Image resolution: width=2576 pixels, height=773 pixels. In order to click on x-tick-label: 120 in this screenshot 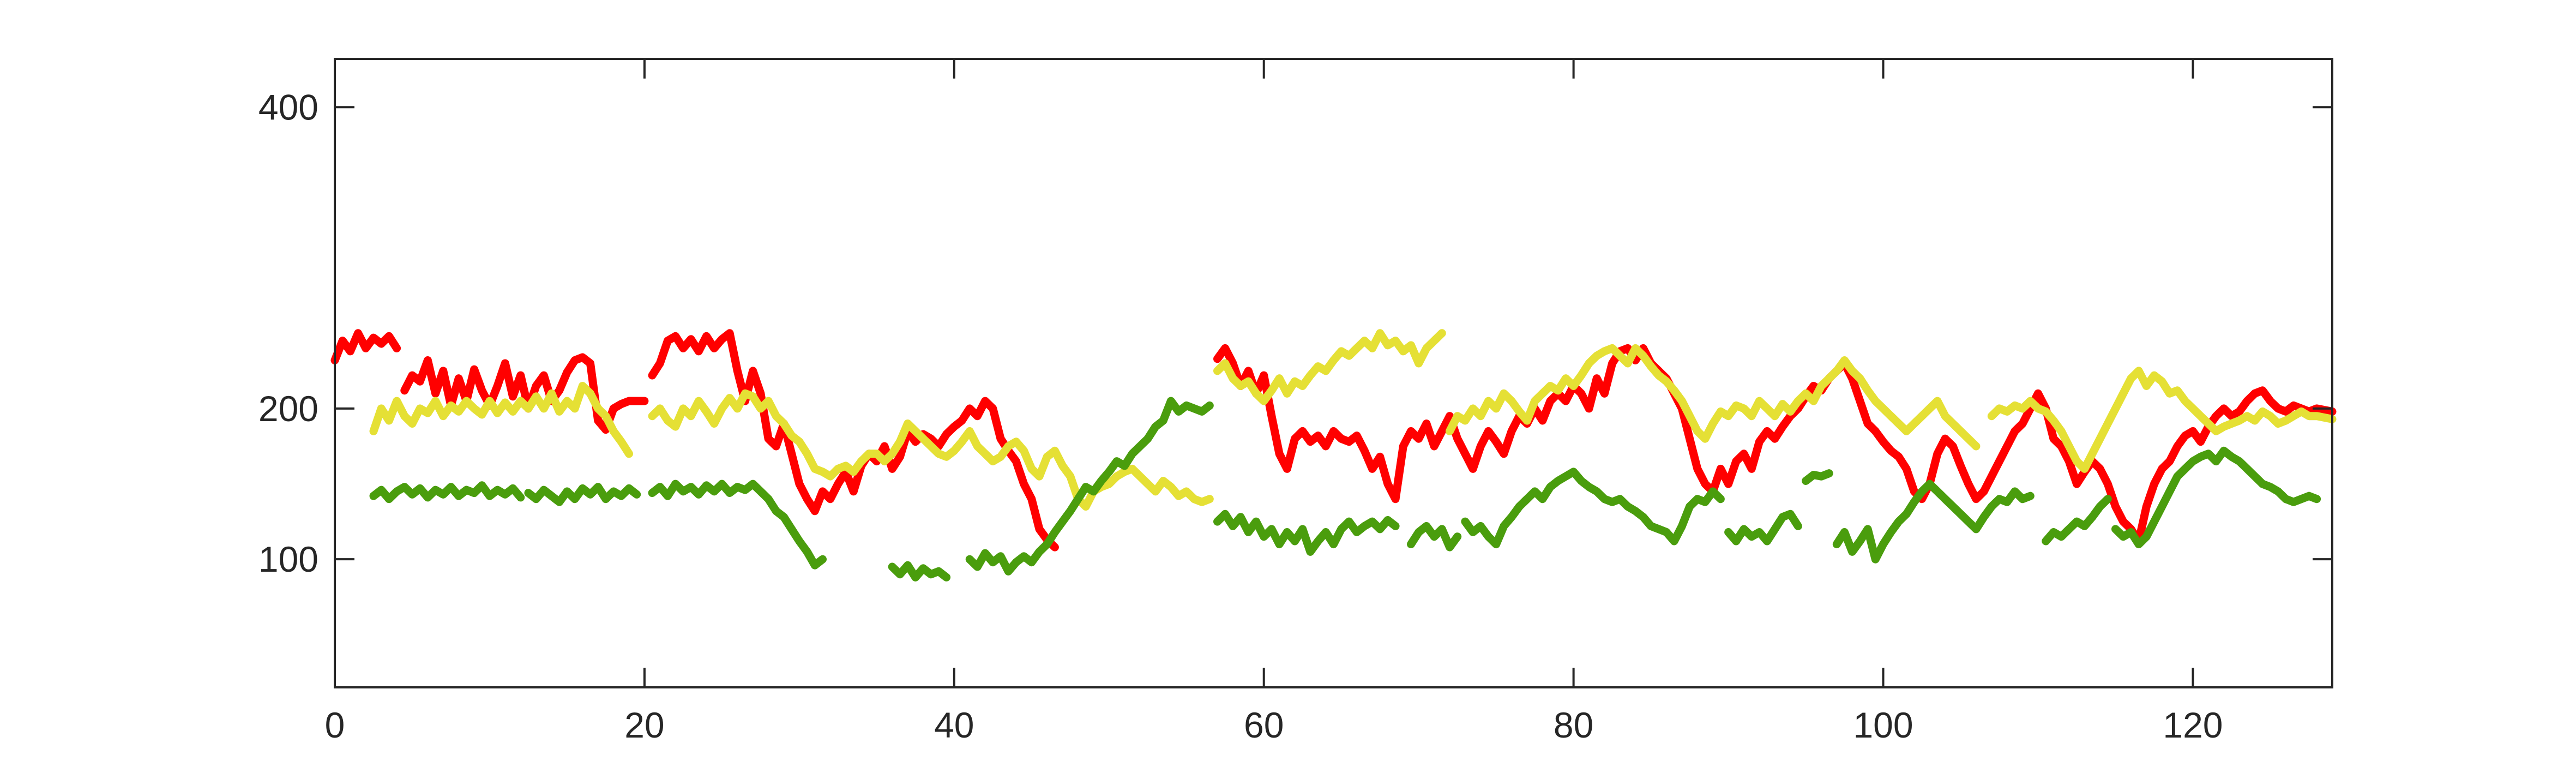, I will do `click(2193, 725)`.